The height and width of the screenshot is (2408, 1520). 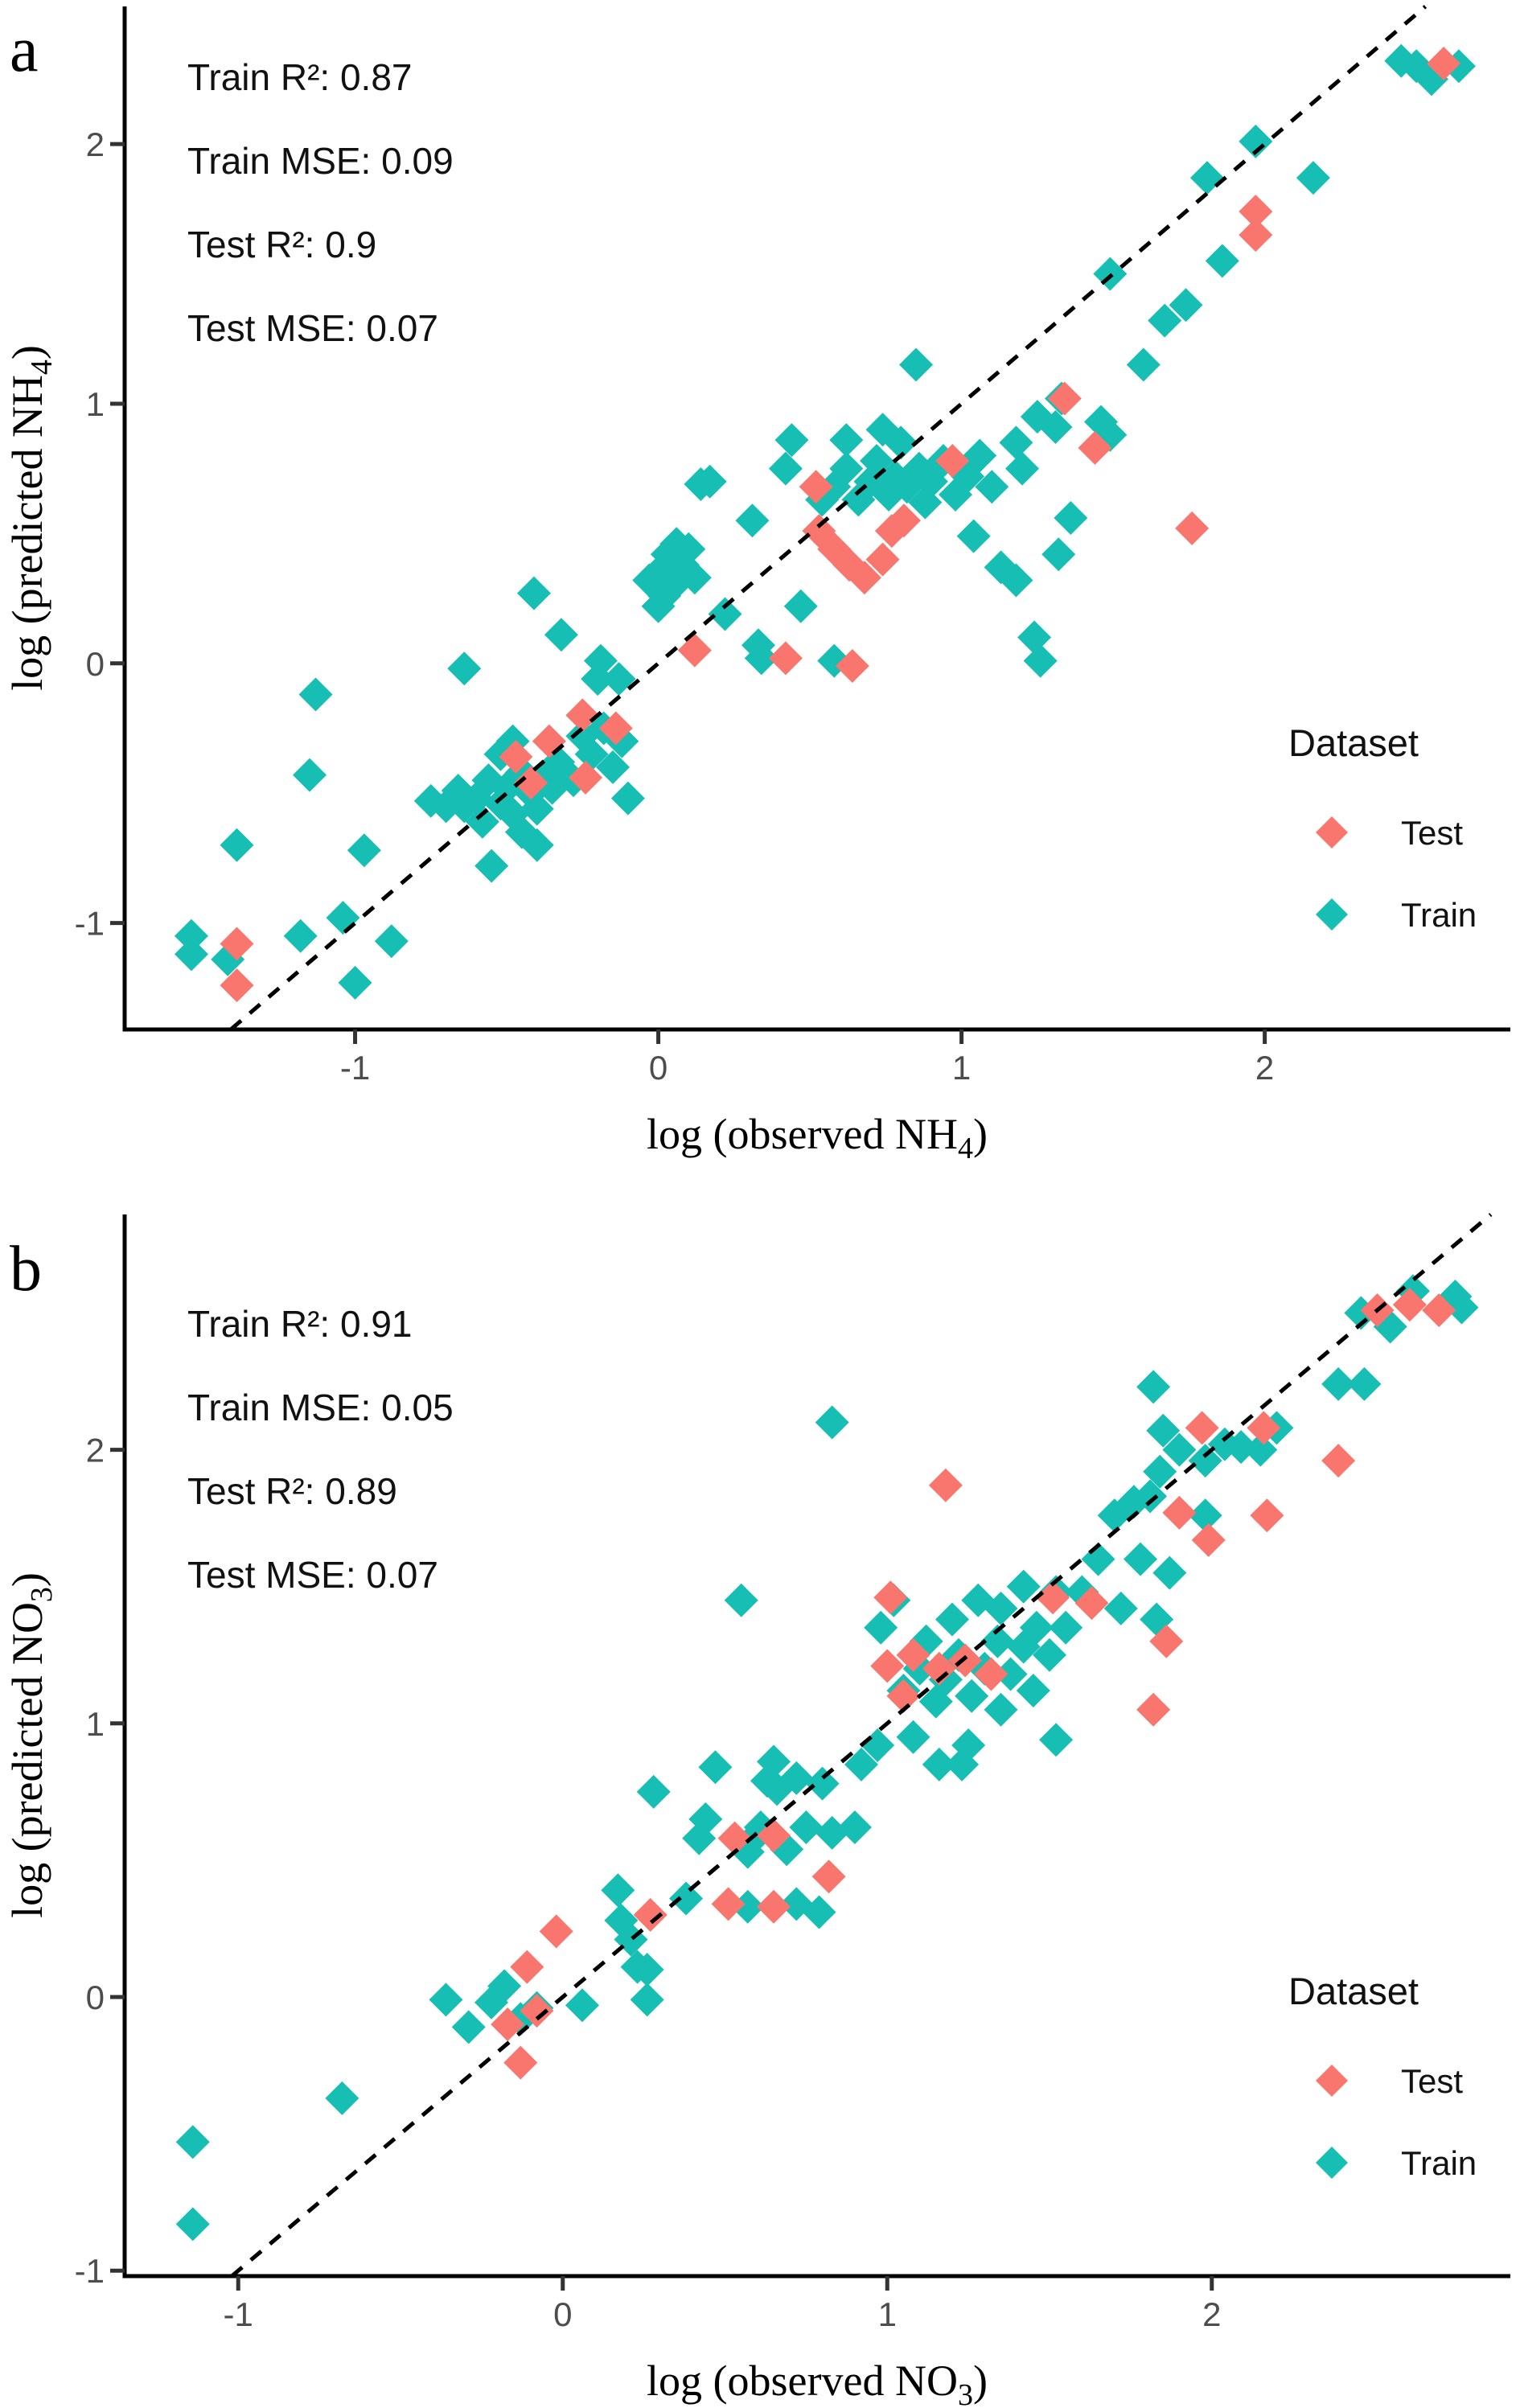 What do you see at coordinates (658, 1068) in the screenshot?
I see `x-tick-label: 0` at bounding box center [658, 1068].